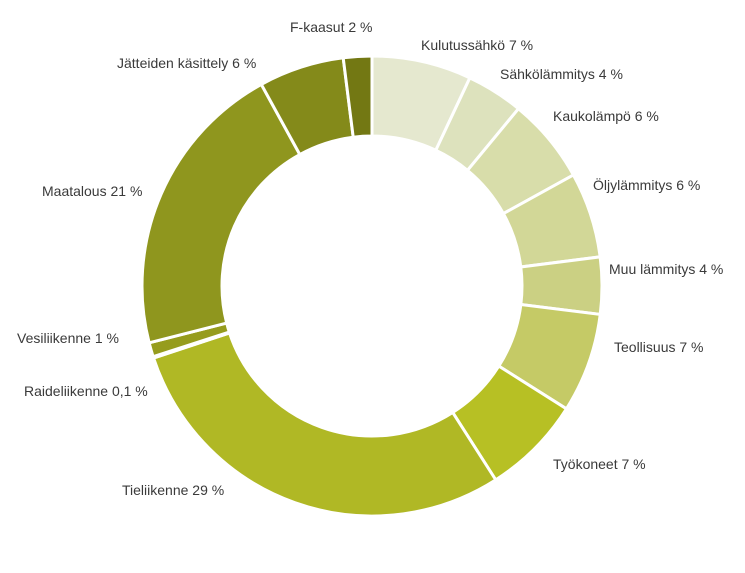  I want to click on segment-label: Sähkölämmitys 4 %, so click(561, 74).